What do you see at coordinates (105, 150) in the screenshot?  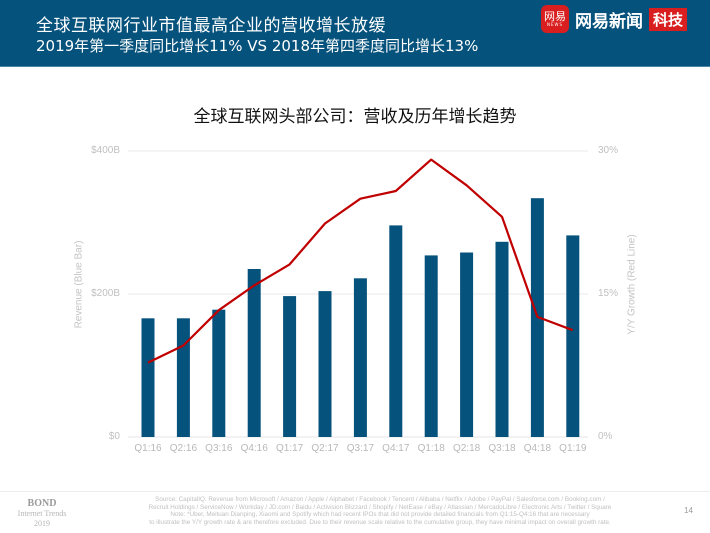 I see `y-tick-left-400: $400B` at bounding box center [105, 150].